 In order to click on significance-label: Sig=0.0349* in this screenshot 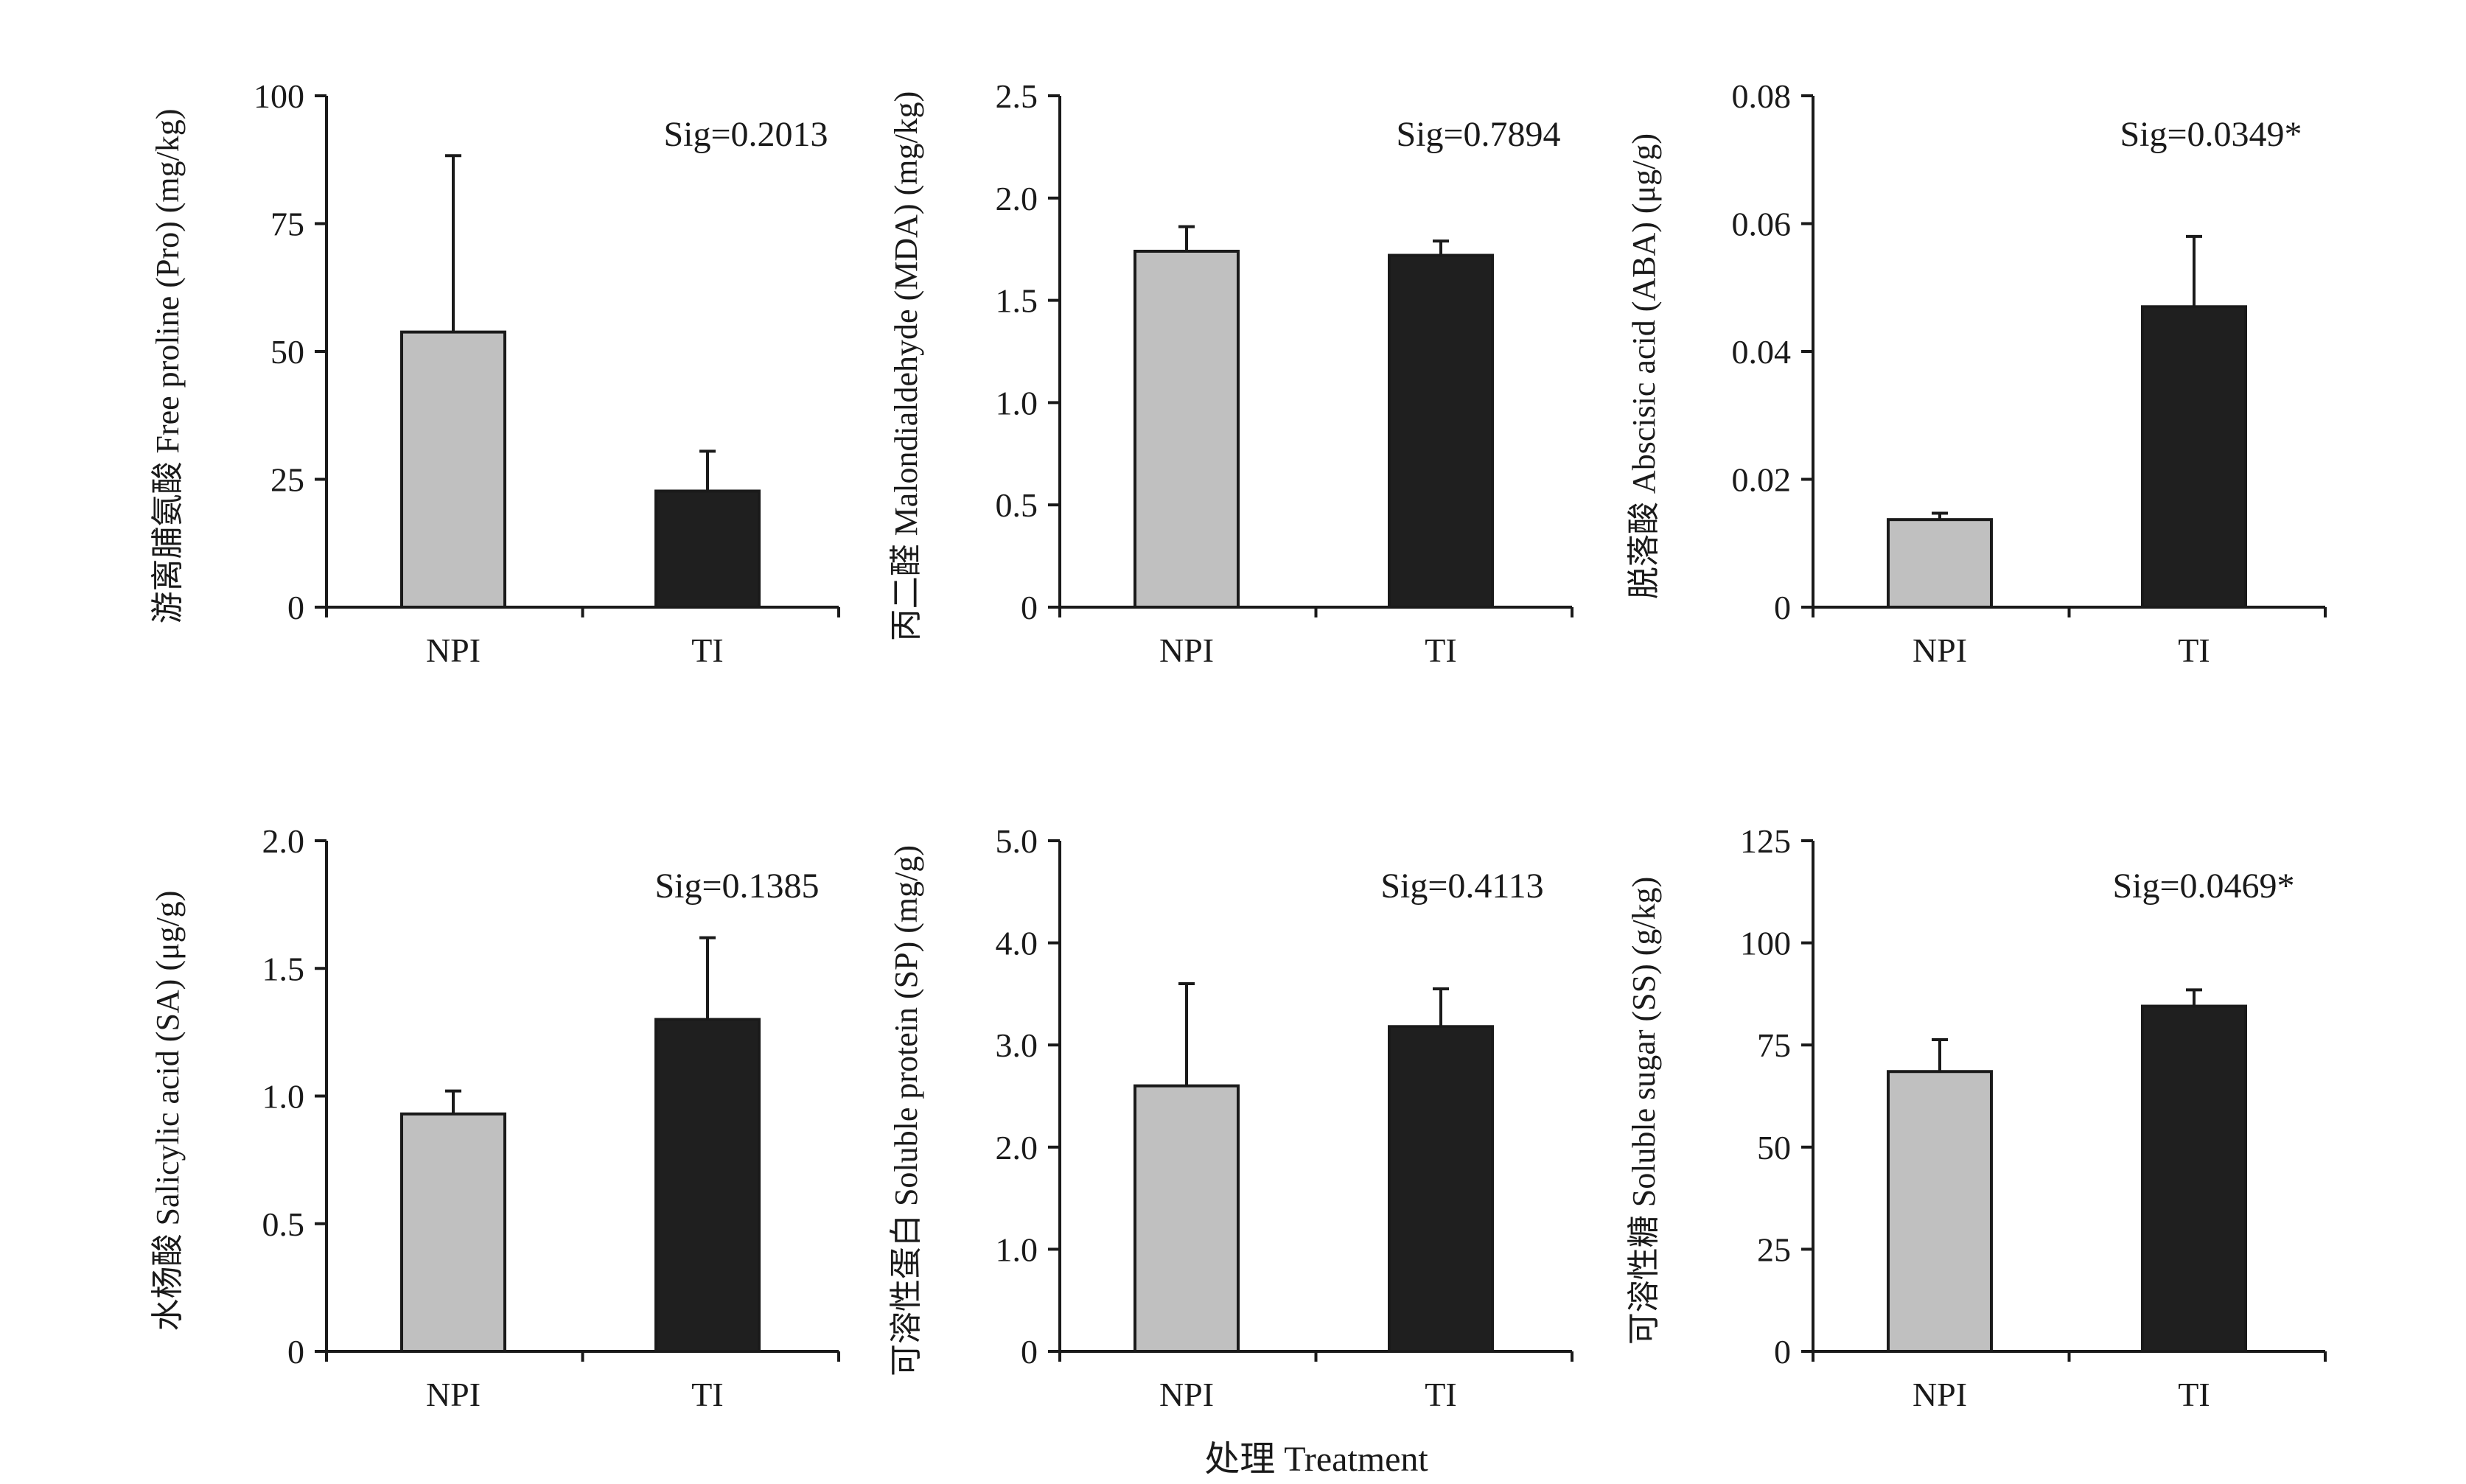, I will do `click(2211, 134)`.